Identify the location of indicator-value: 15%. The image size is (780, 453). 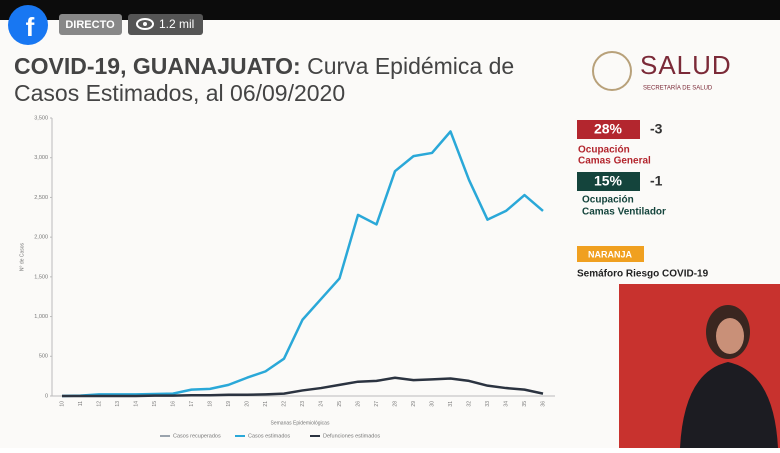
(608, 181).